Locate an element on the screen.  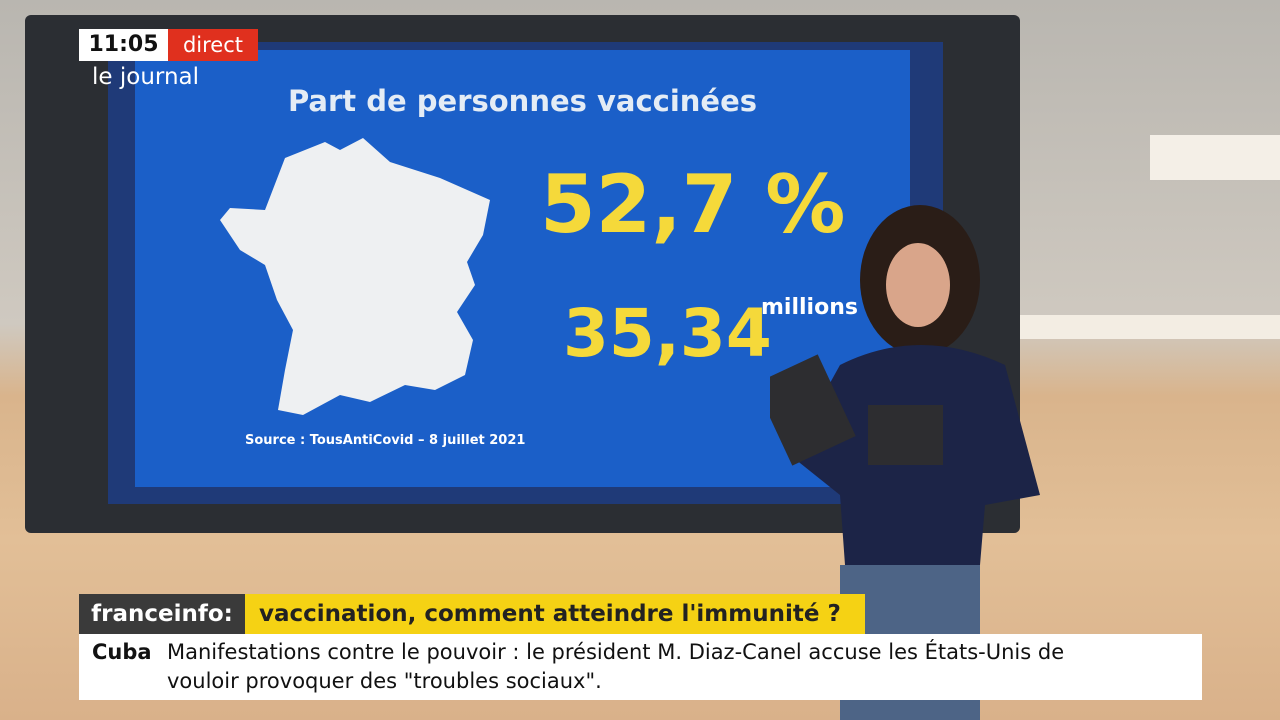
map-shape is located at coordinates (355, 276).